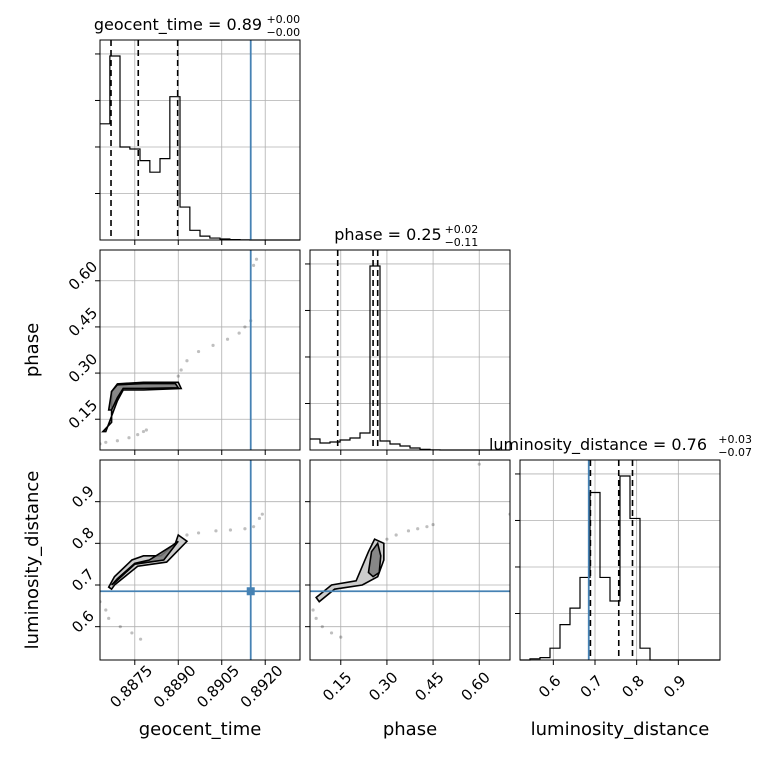 The width and height of the screenshot is (760, 760). I want to click on x-axis-label-geocent_time: geocent_time, so click(200, 729).